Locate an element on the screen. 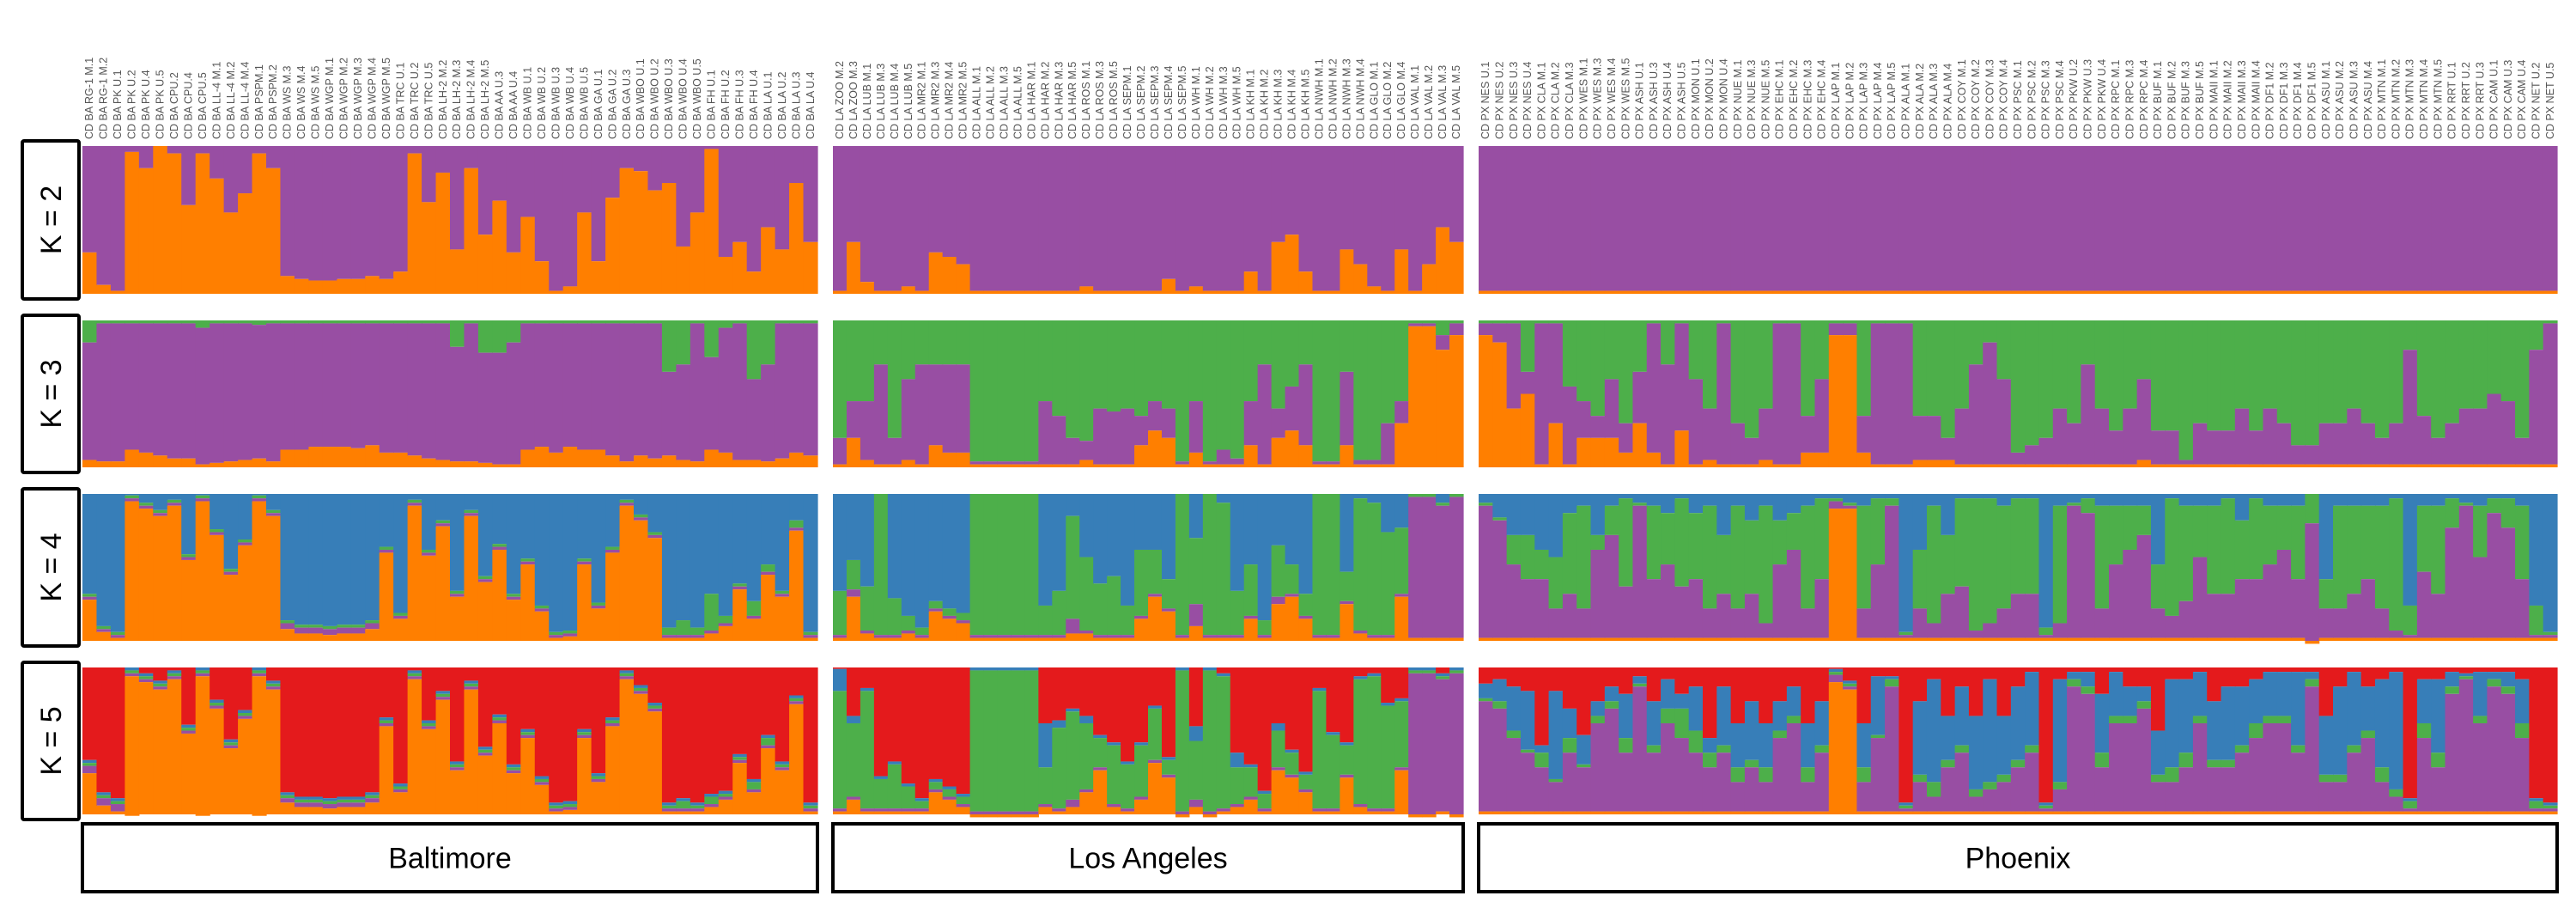  sample-label: CD LA MR2 M.1 is located at coordinates (922, 100).